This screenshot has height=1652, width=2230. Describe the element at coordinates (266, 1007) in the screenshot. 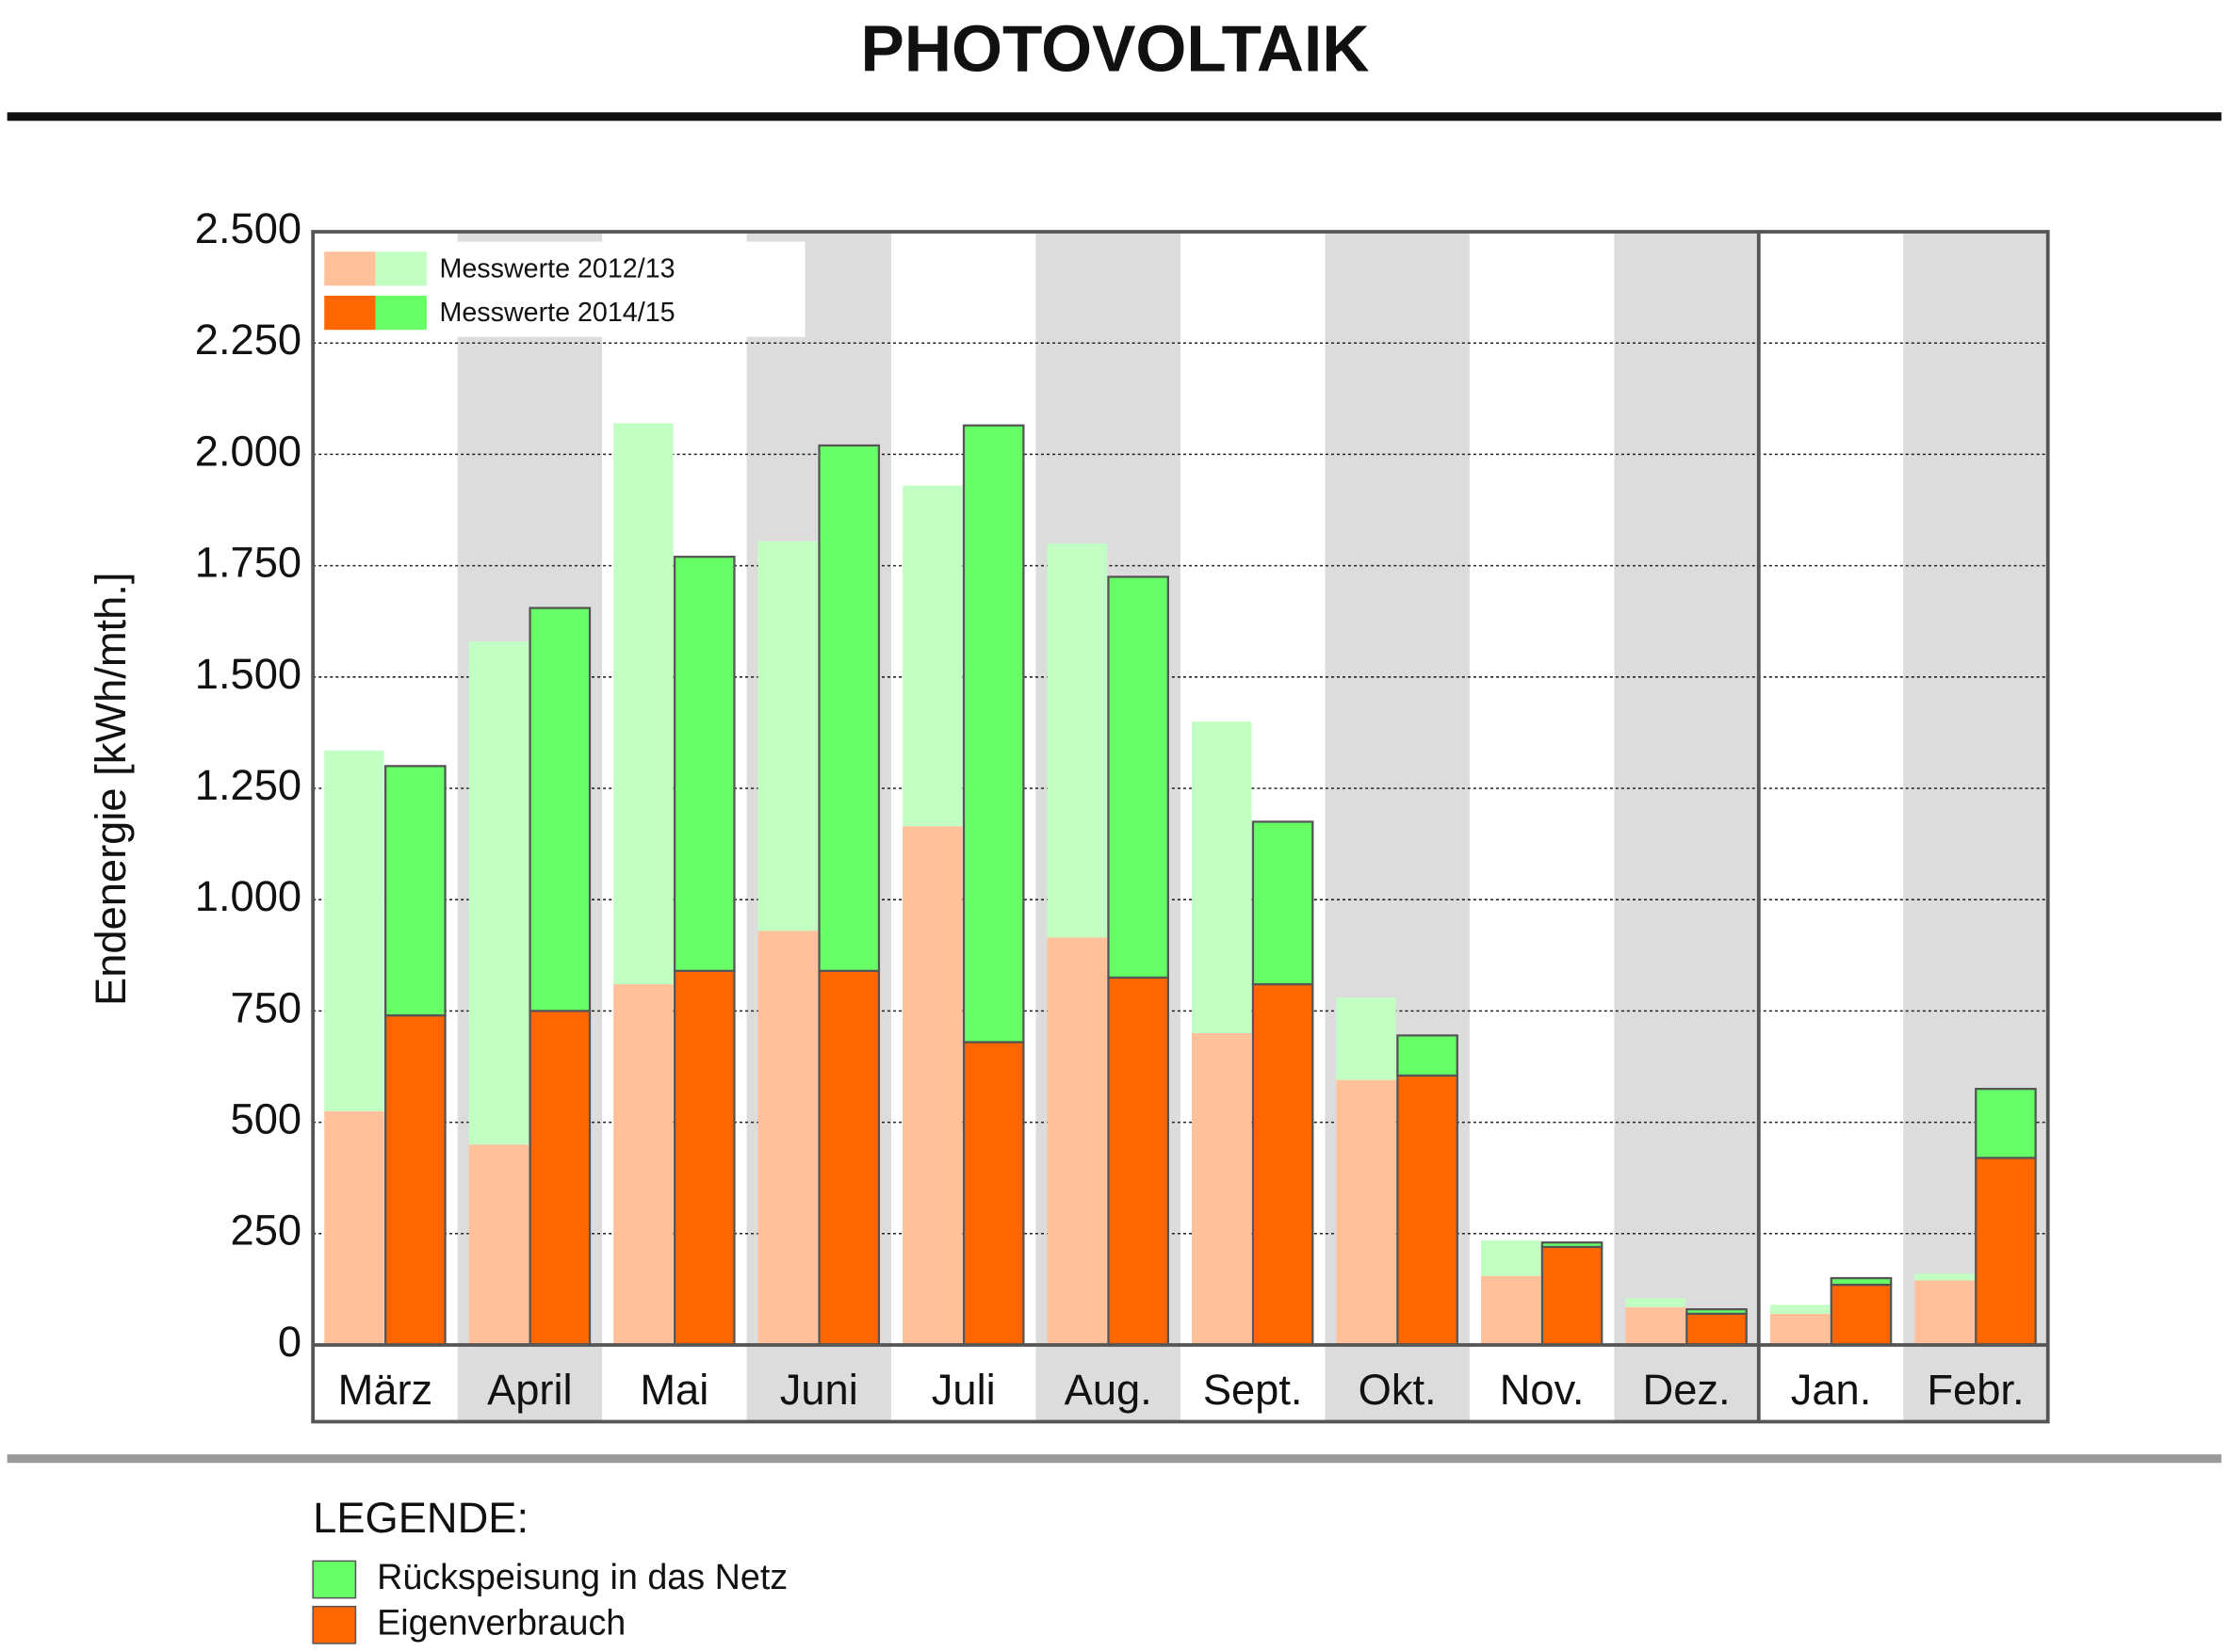

I see `y-tick-label: 750` at that location.